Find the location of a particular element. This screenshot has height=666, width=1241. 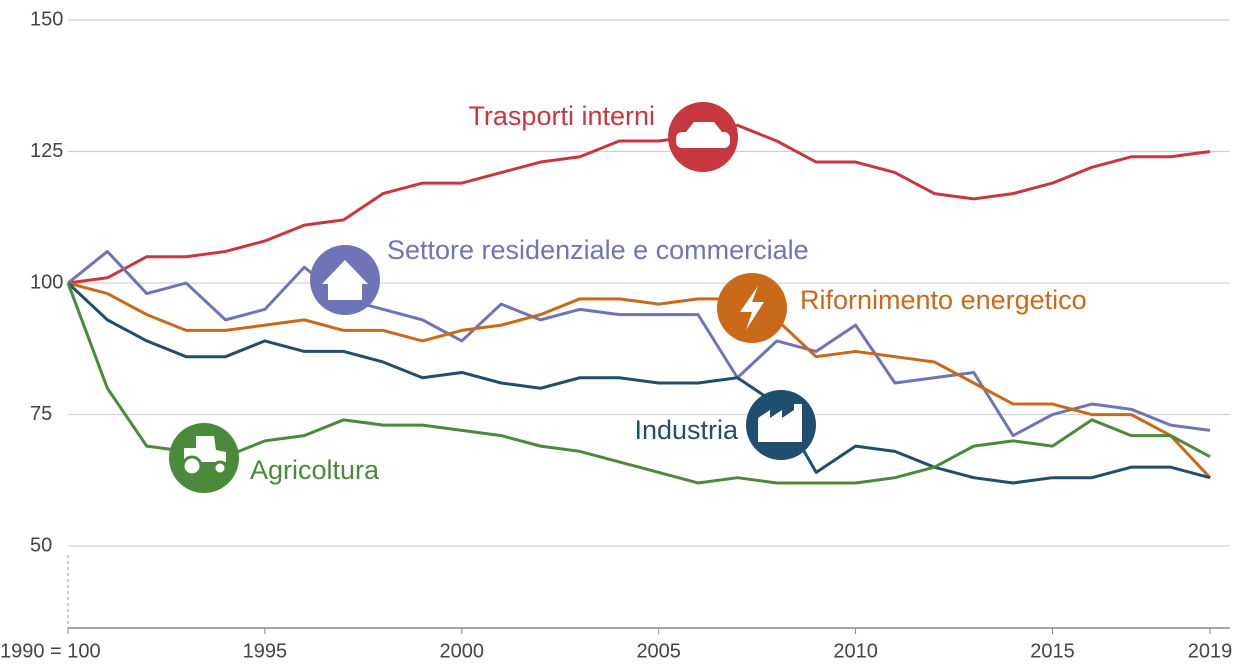

x-tick-label: 2010 is located at coordinates (855, 651).